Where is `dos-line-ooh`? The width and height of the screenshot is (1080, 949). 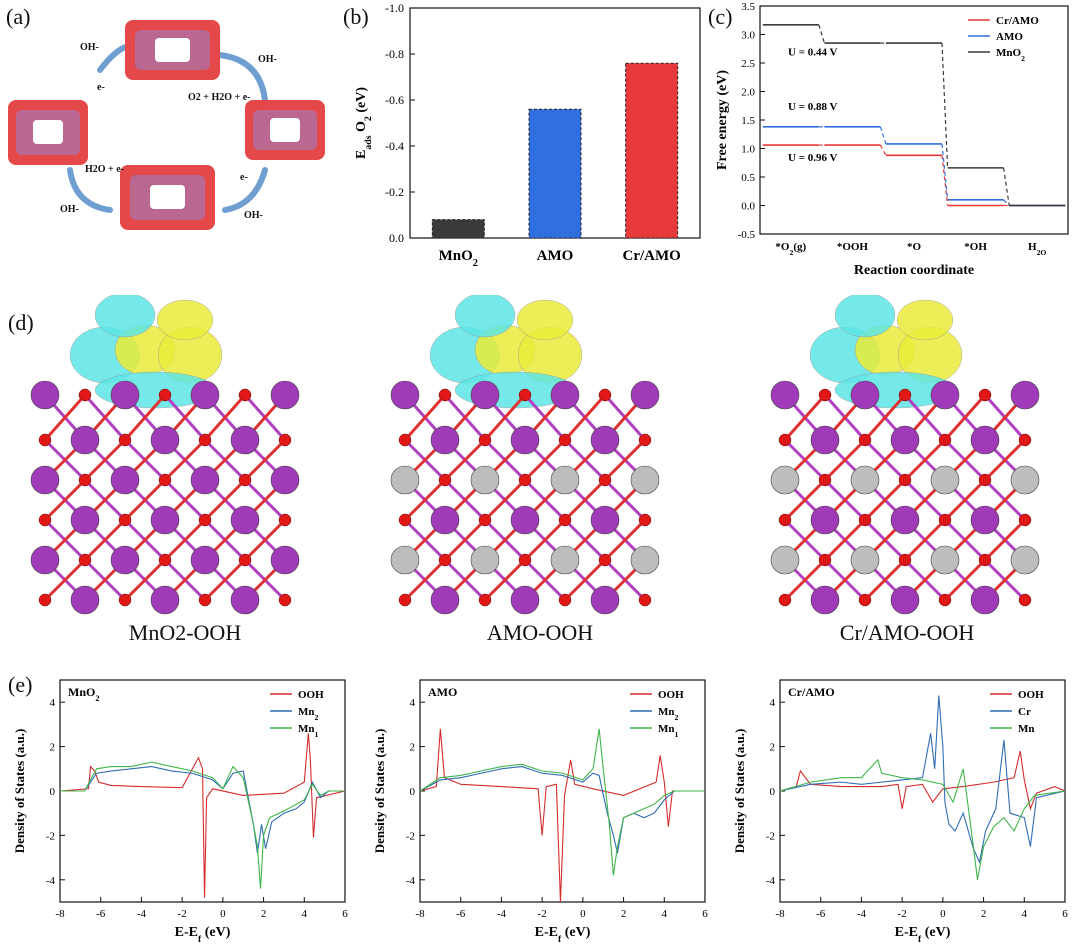
dos-line-ooh is located at coordinates (562, 815).